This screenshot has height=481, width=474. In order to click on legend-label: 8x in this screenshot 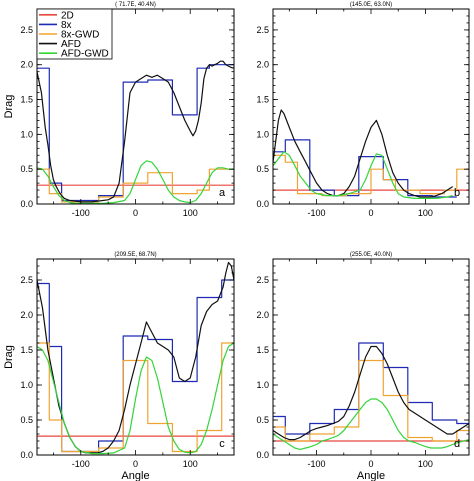, I will do `click(66, 25)`.